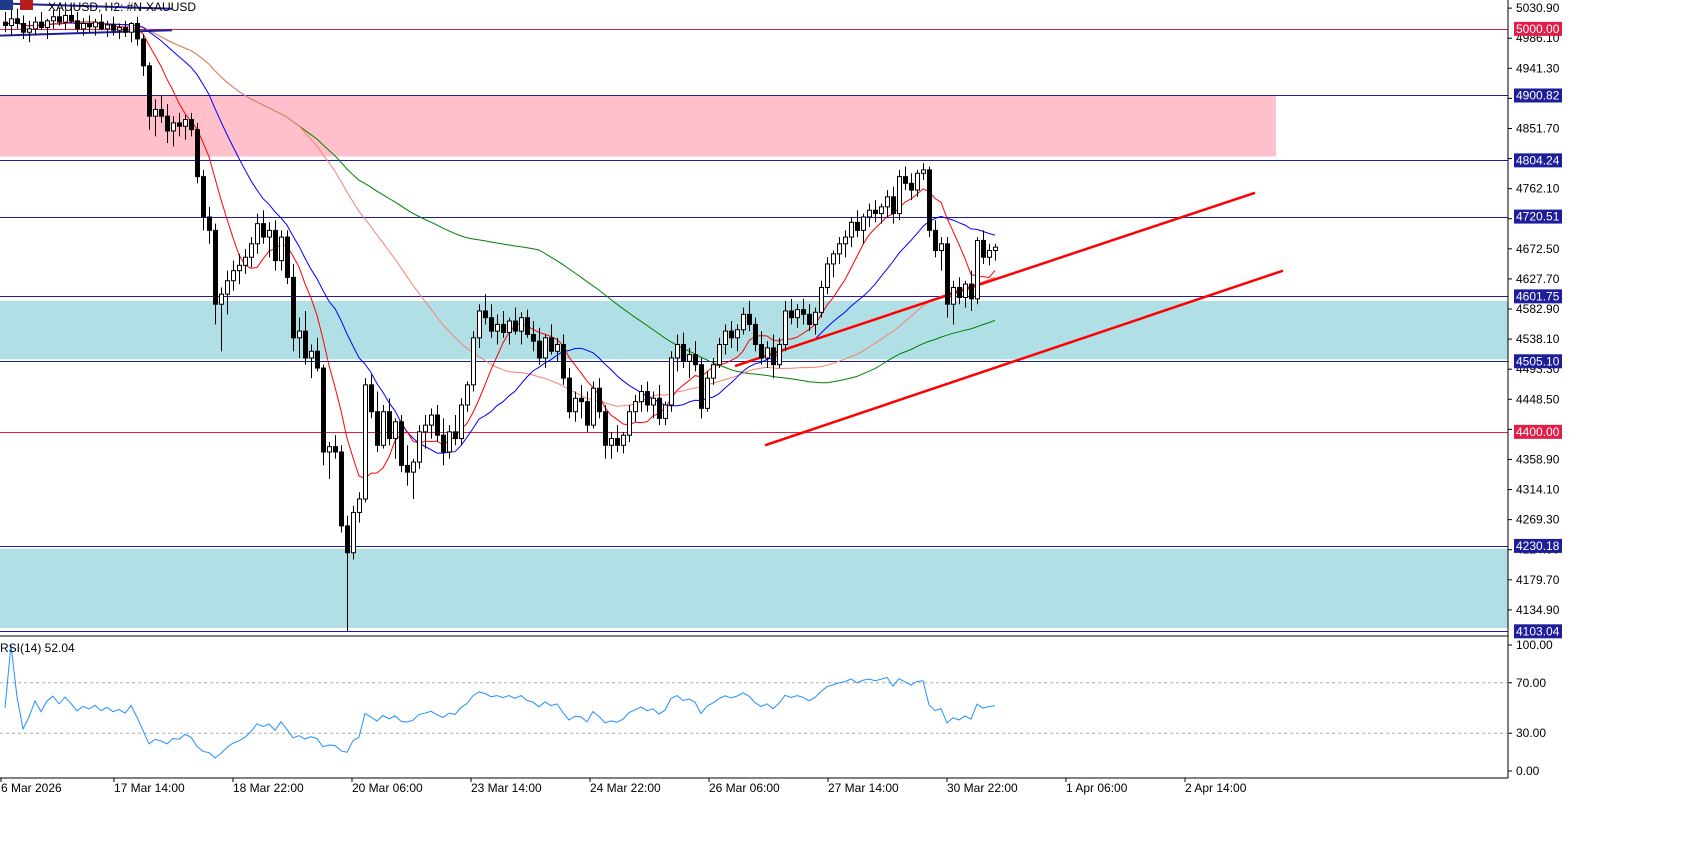  Describe the element at coordinates (1024, 358) in the screenshot. I see `channel-lower-line` at that location.